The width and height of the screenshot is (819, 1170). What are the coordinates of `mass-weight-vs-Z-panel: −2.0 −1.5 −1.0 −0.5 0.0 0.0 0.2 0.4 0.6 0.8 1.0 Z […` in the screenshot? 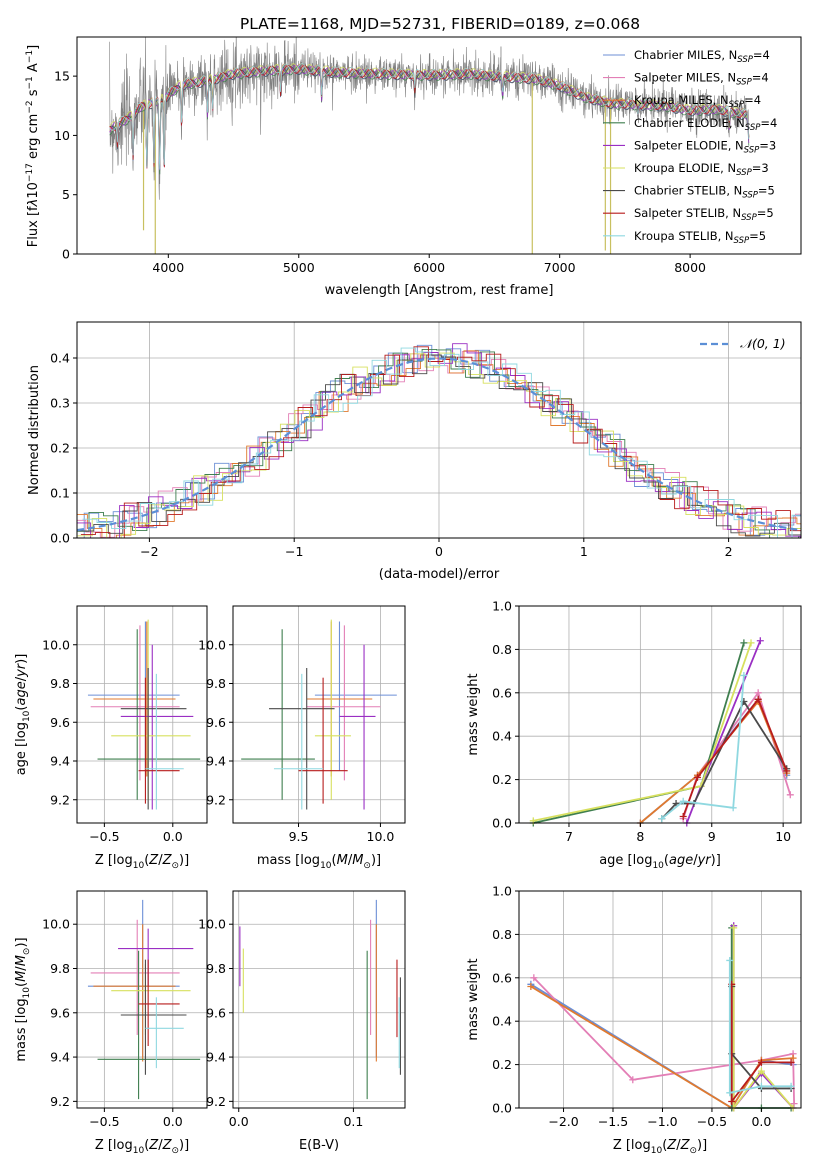 It's located at (634, 1020).